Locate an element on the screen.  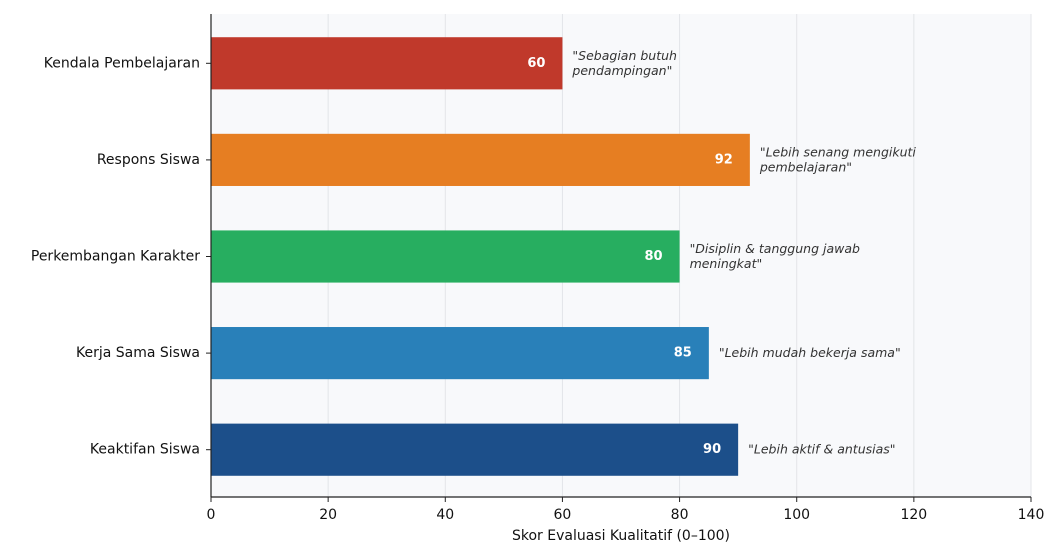
annotation-line: "Disiplin & tanggung jawab is located at coordinates (775, 248).